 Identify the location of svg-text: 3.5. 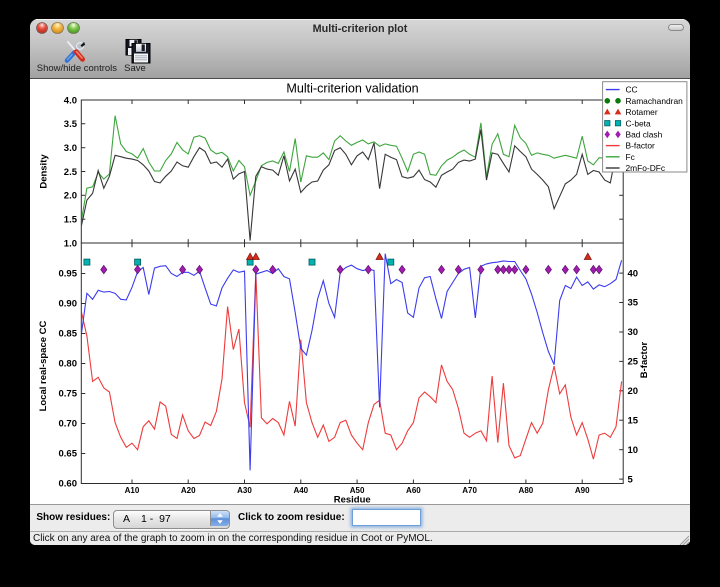
(71, 124).